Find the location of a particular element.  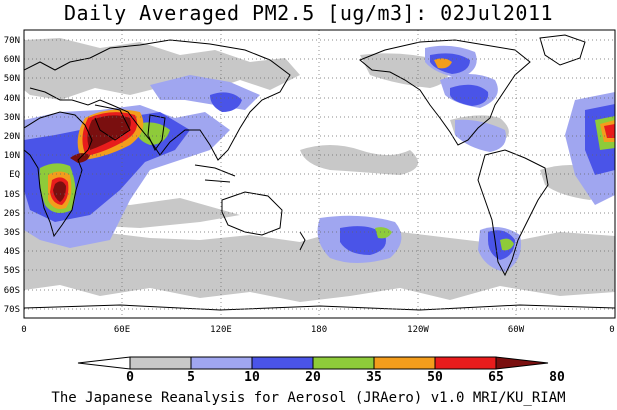

lat-label: 20N is located at coordinates (12, 137).